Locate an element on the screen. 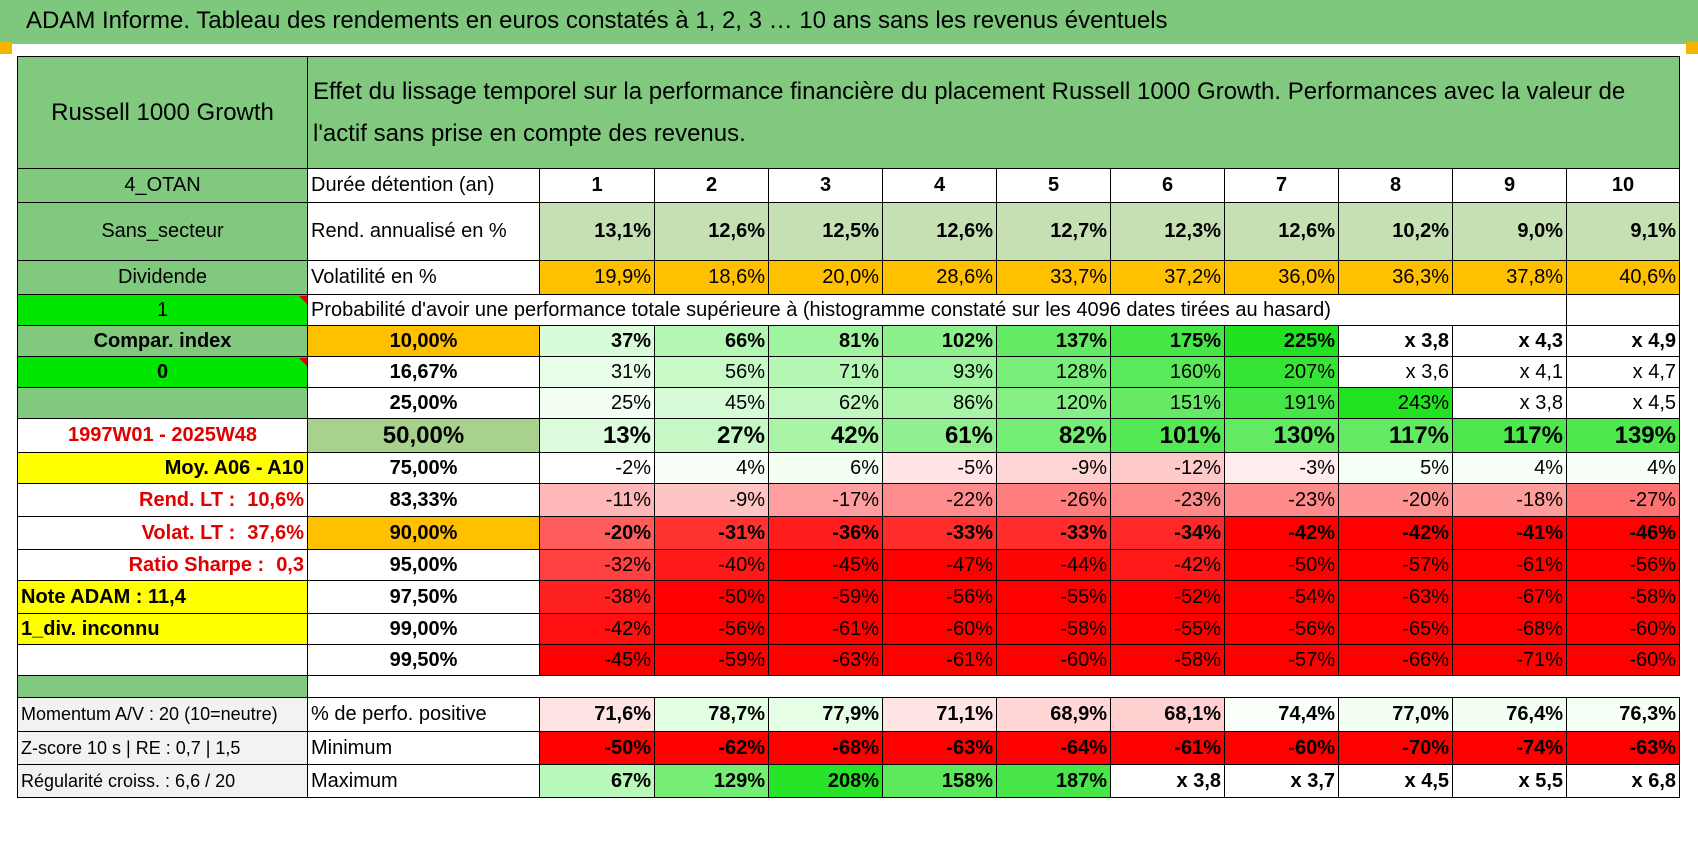 The width and height of the screenshot is (1698, 848). stat-value: 74,4% is located at coordinates (1281, 714).